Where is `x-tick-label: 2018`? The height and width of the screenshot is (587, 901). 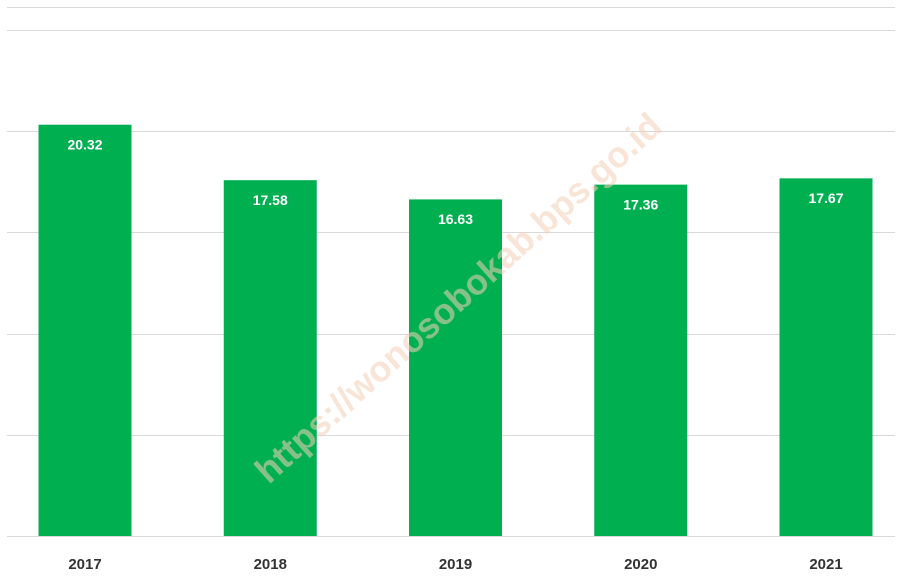 x-tick-label: 2018 is located at coordinates (270, 564).